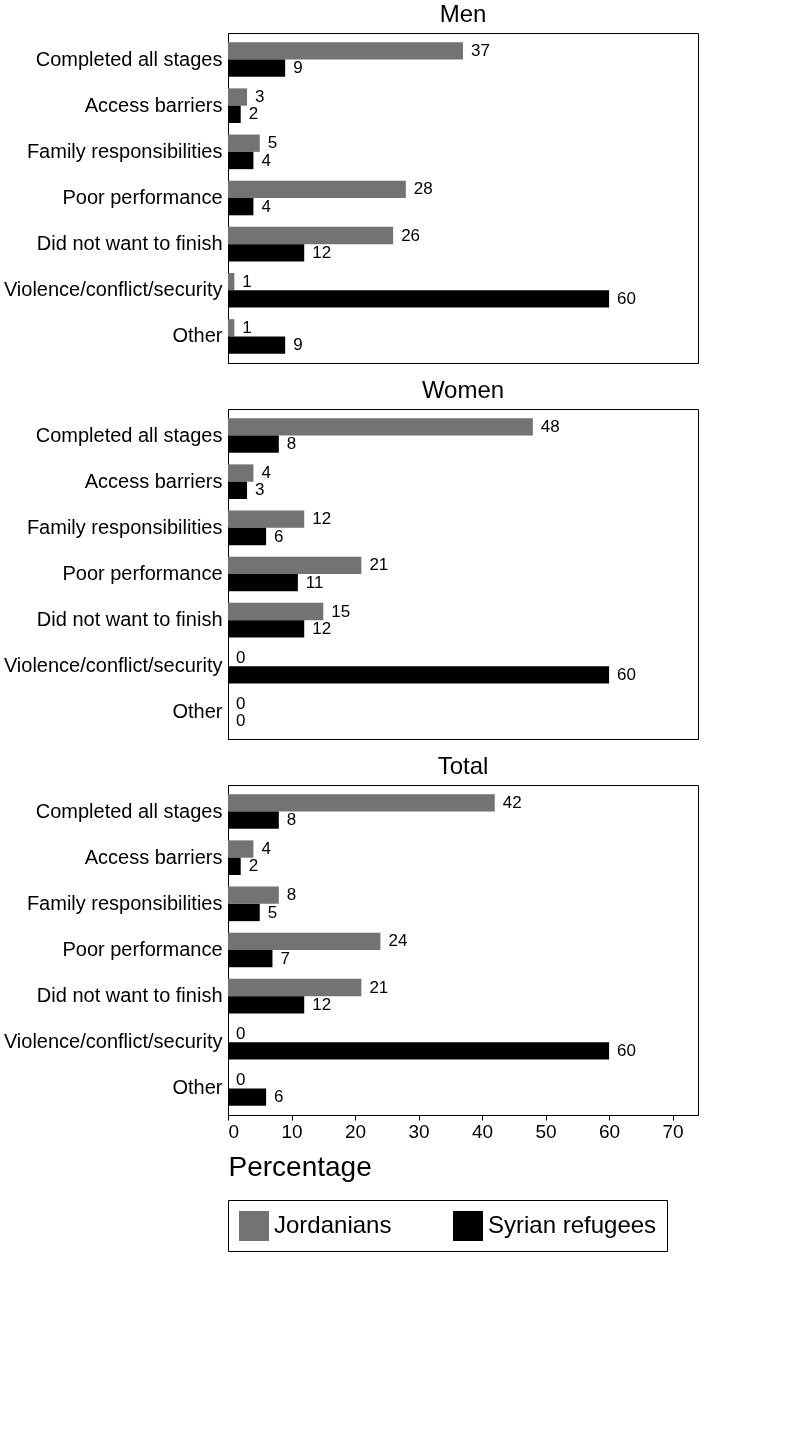 This screenshot has width=798, height=1454. What do you see at coordinates (398, 941) in the screenshot?
I see `data-label: 24` at bounding box center [398, 941].